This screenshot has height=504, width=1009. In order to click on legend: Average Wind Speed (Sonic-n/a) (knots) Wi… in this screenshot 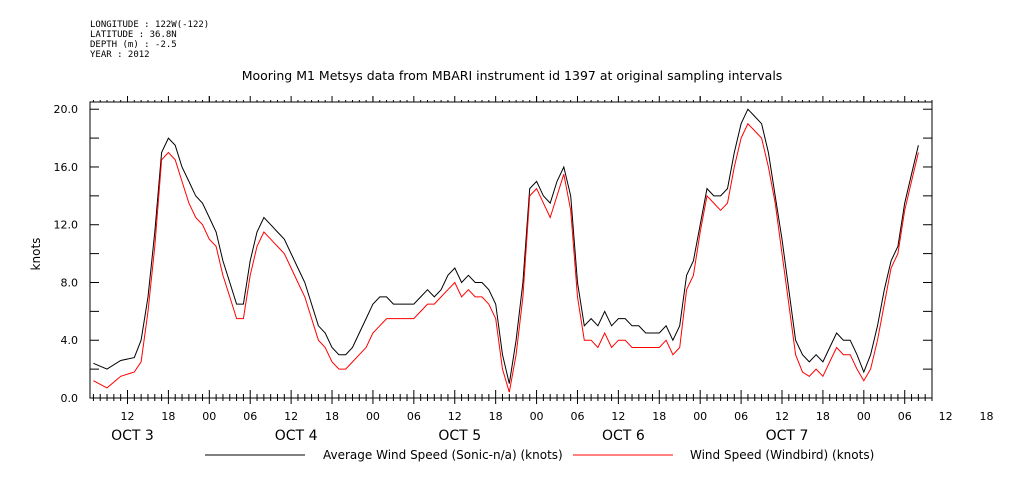, I will do `click(539, 455)`.